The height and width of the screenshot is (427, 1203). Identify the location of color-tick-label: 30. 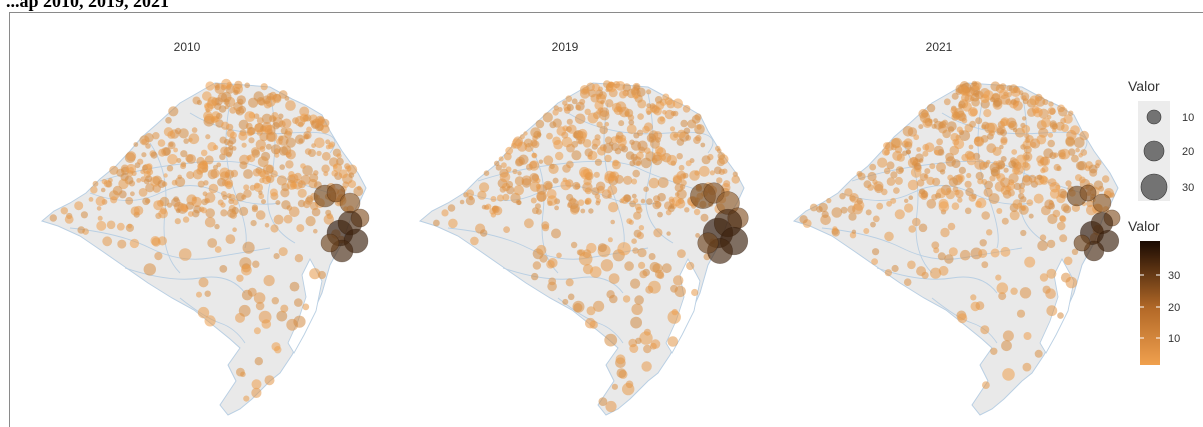
(1174, 276).